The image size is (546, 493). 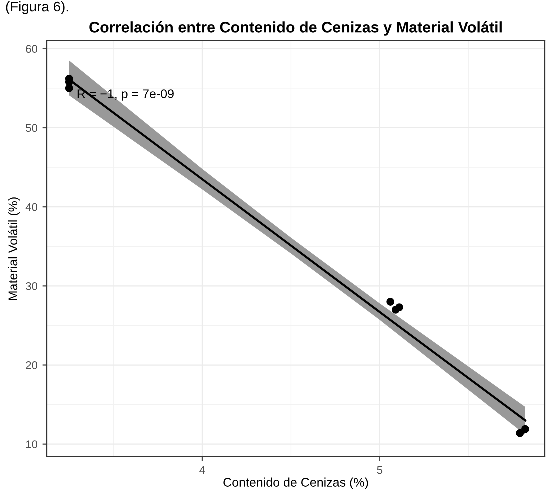 What do you see at coordinates (32, 366) in the screenshot?
I see `y-tick-label: 20` at bounding box center [32, 366].